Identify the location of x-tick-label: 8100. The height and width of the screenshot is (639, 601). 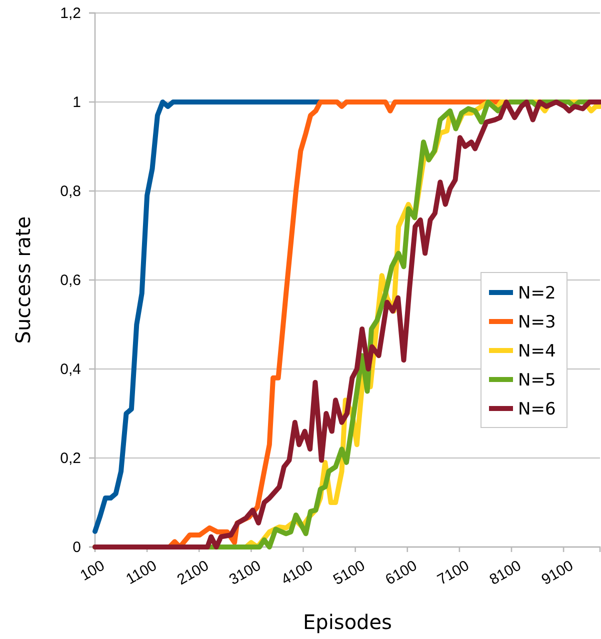
(505, 573).